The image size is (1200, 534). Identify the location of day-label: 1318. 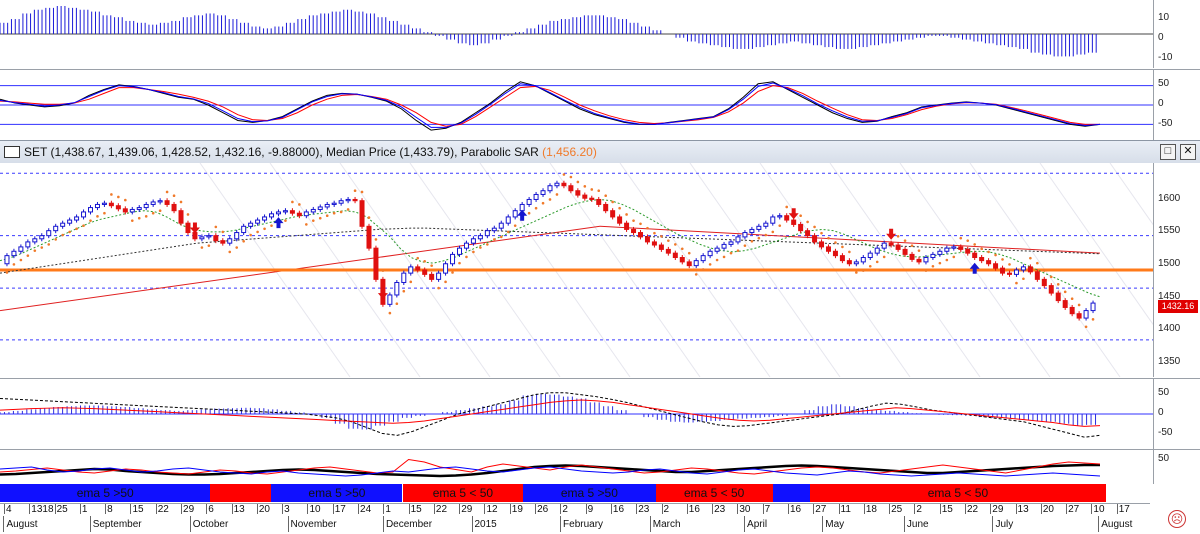
(42, 509).